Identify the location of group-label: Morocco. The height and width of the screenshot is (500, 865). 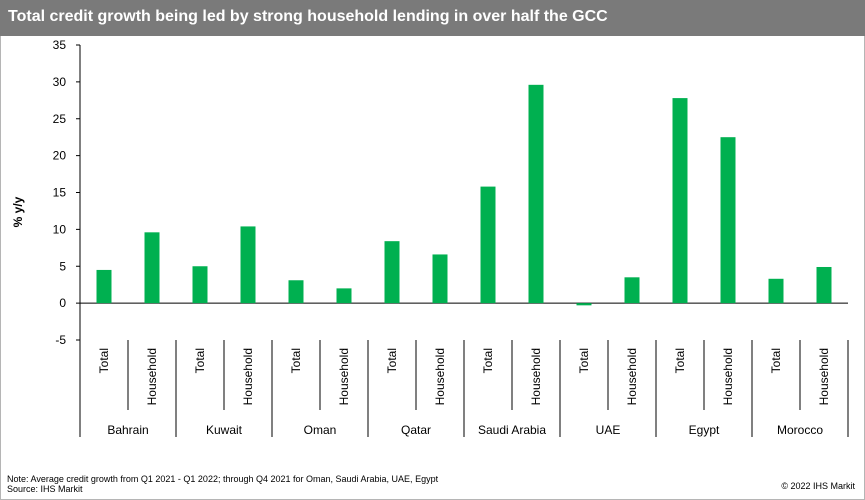
(800, 430).